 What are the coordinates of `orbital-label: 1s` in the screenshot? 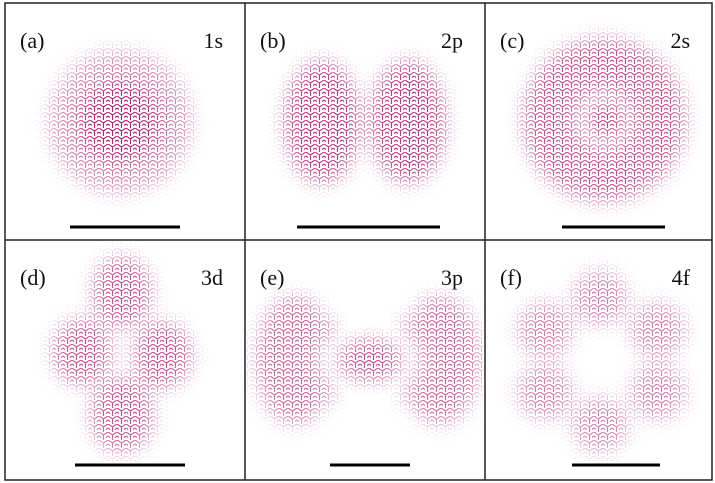 It's located at (213, 40).